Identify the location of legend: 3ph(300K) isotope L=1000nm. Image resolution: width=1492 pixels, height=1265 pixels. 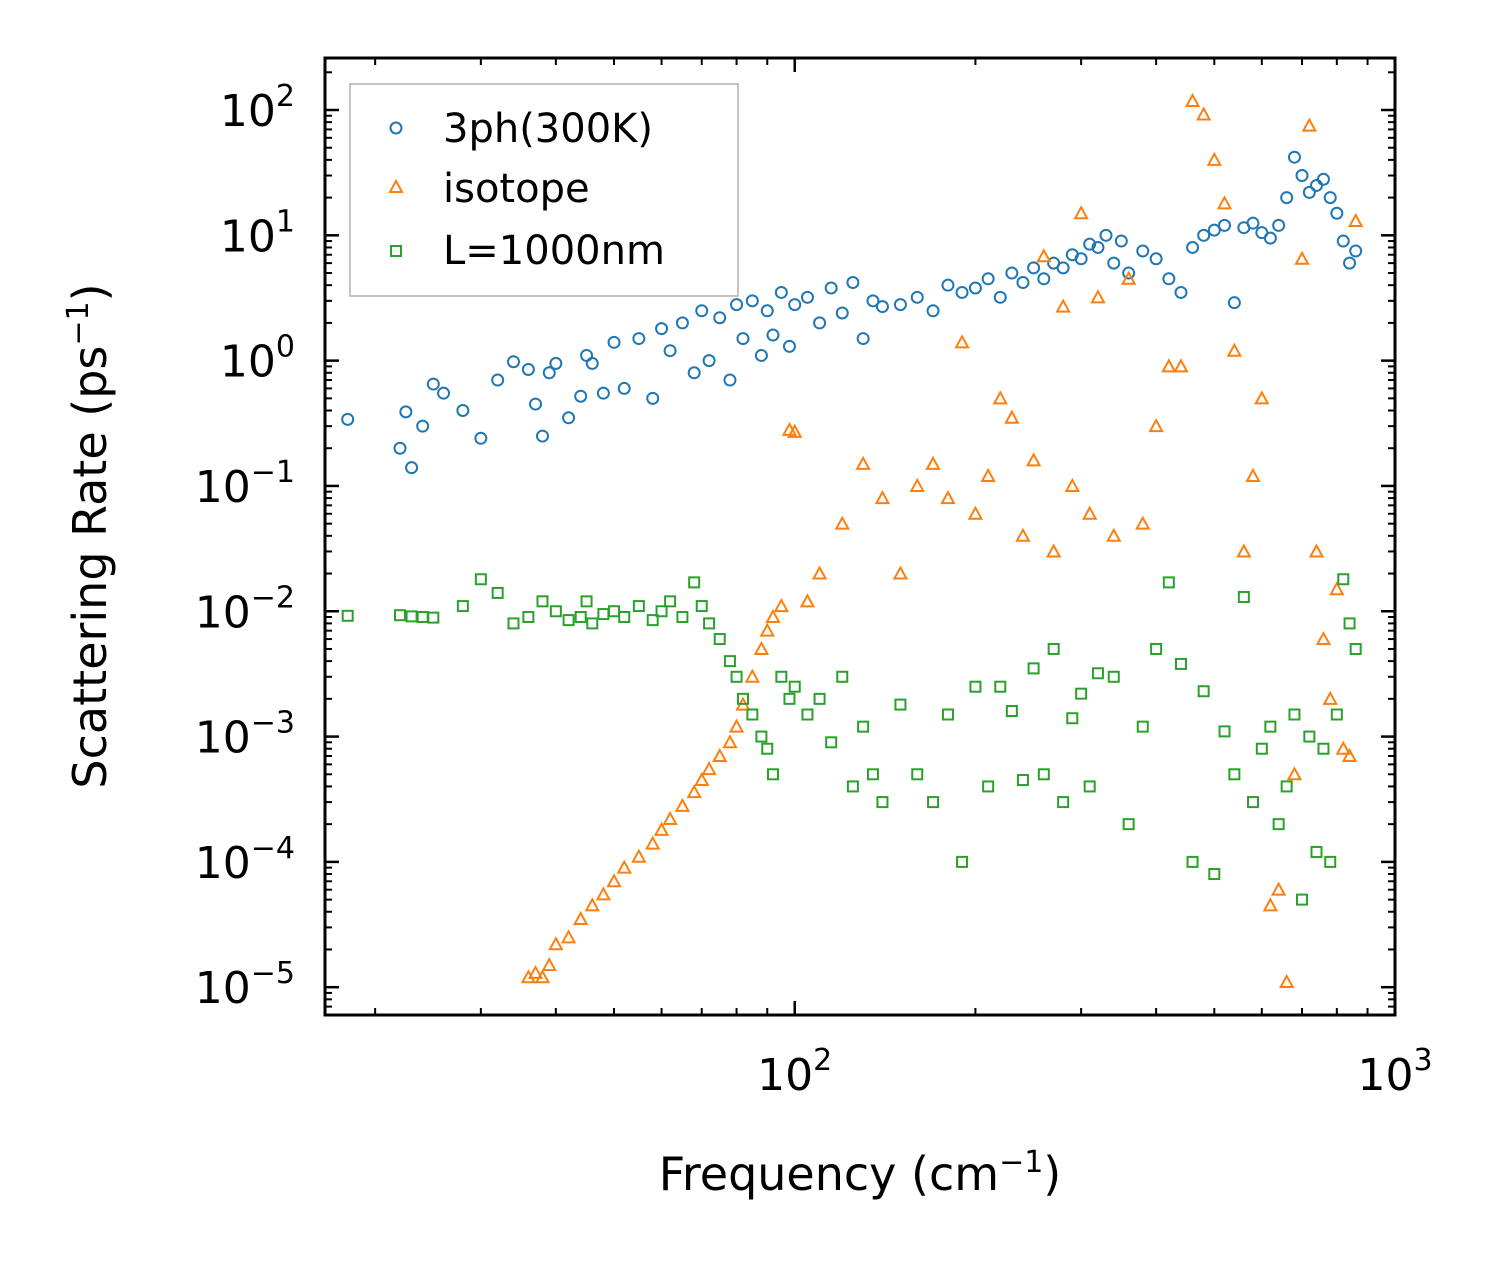
(544, 190).